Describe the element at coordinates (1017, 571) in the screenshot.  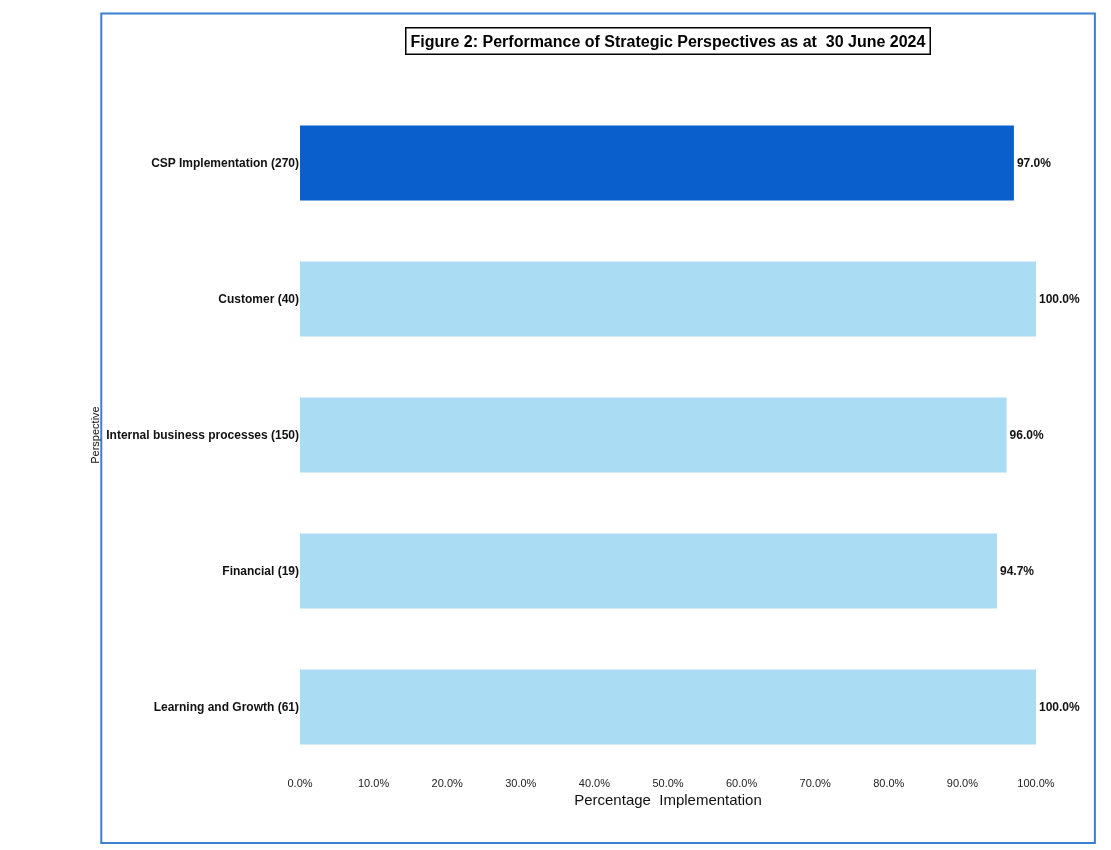
I see `data-label: 94.7%` at that location.